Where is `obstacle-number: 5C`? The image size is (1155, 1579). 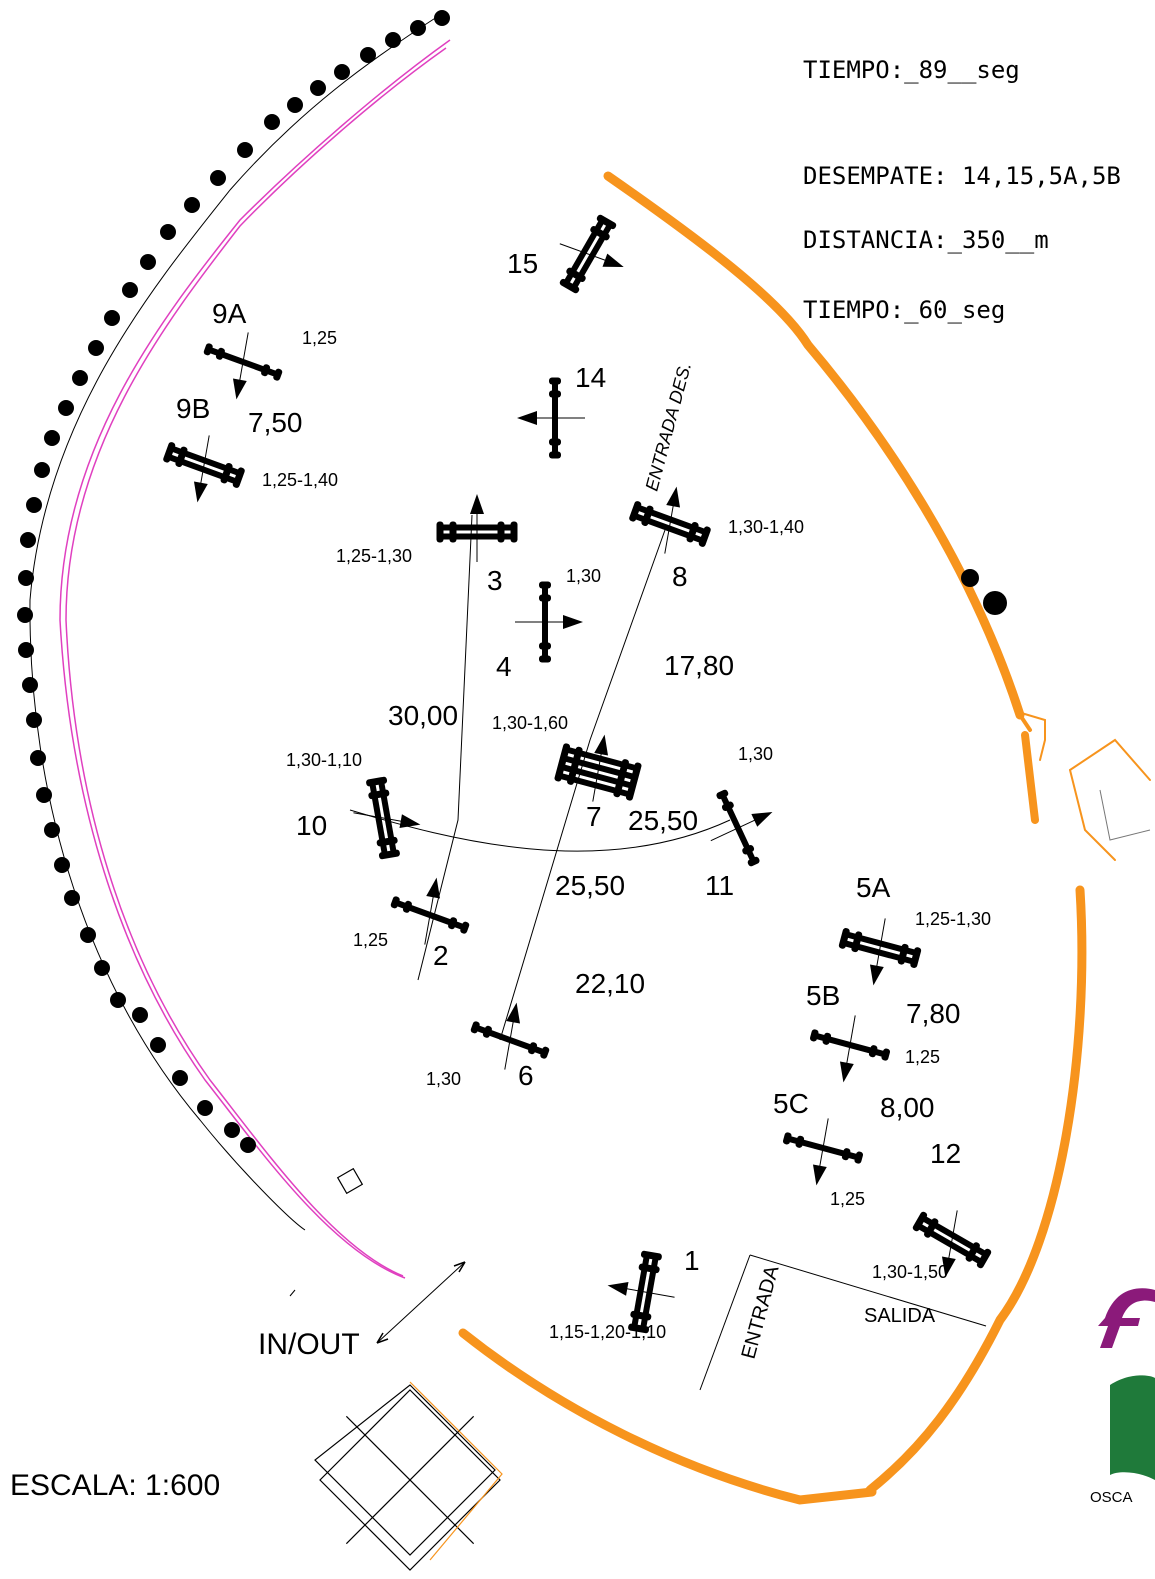
obstacle-number: 5C is located at coordinates (791, 1103).